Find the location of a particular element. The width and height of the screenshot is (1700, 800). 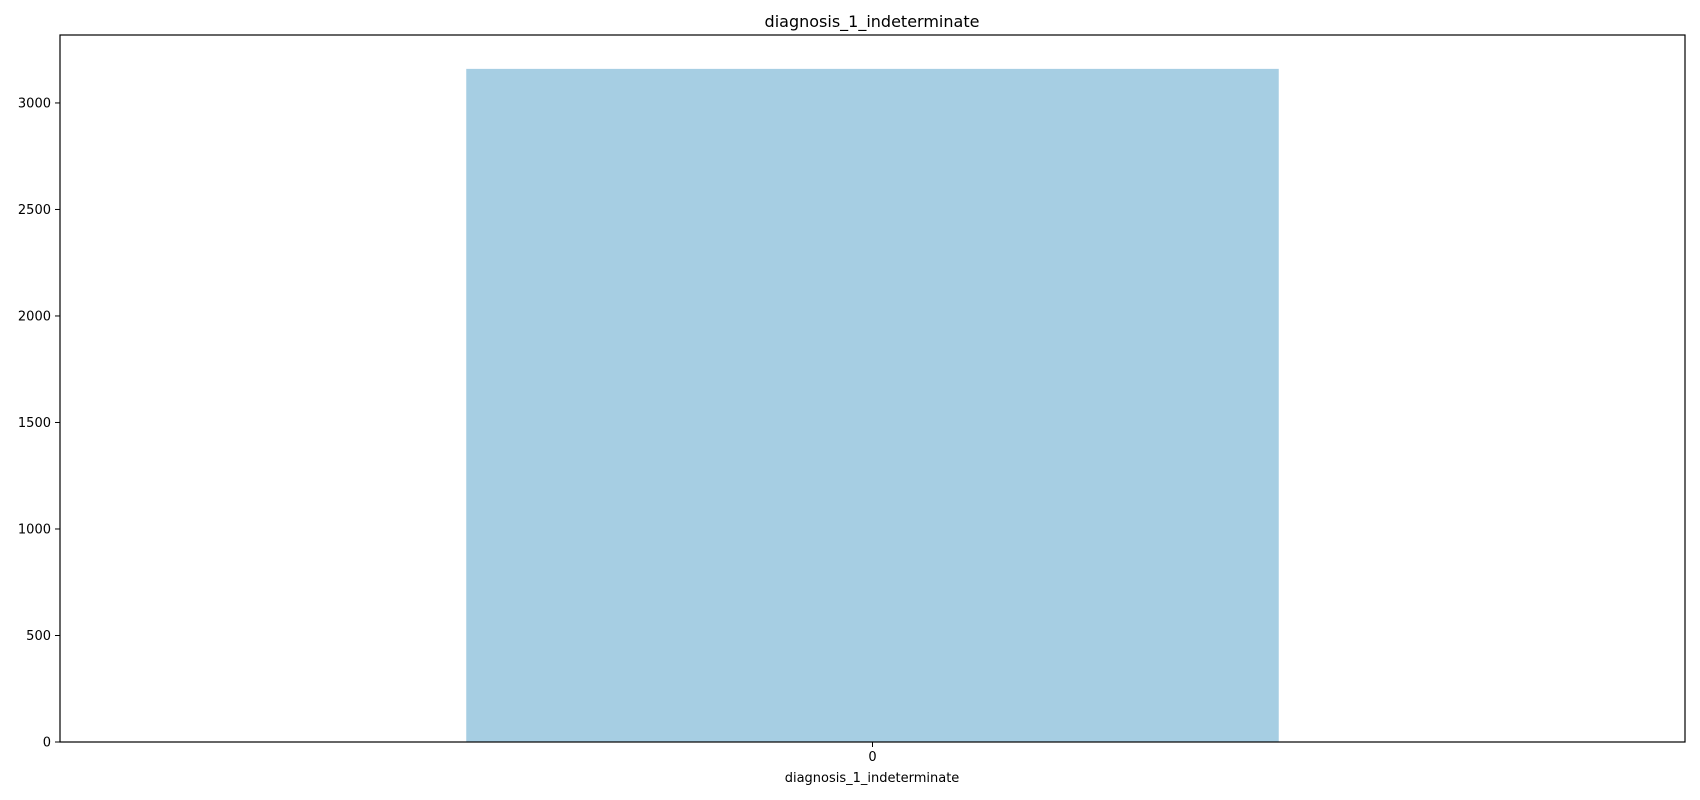

y-tick-label: 1000 is located at coordinates (34, 529).